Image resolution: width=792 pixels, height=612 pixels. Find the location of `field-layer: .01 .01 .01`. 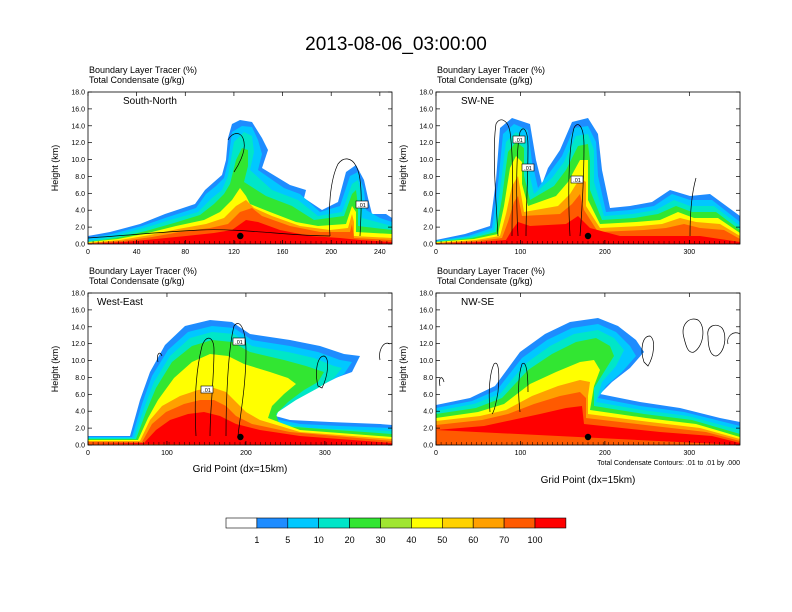

field-layer: .01 .01 .01 is located at coordinates (588, 168).